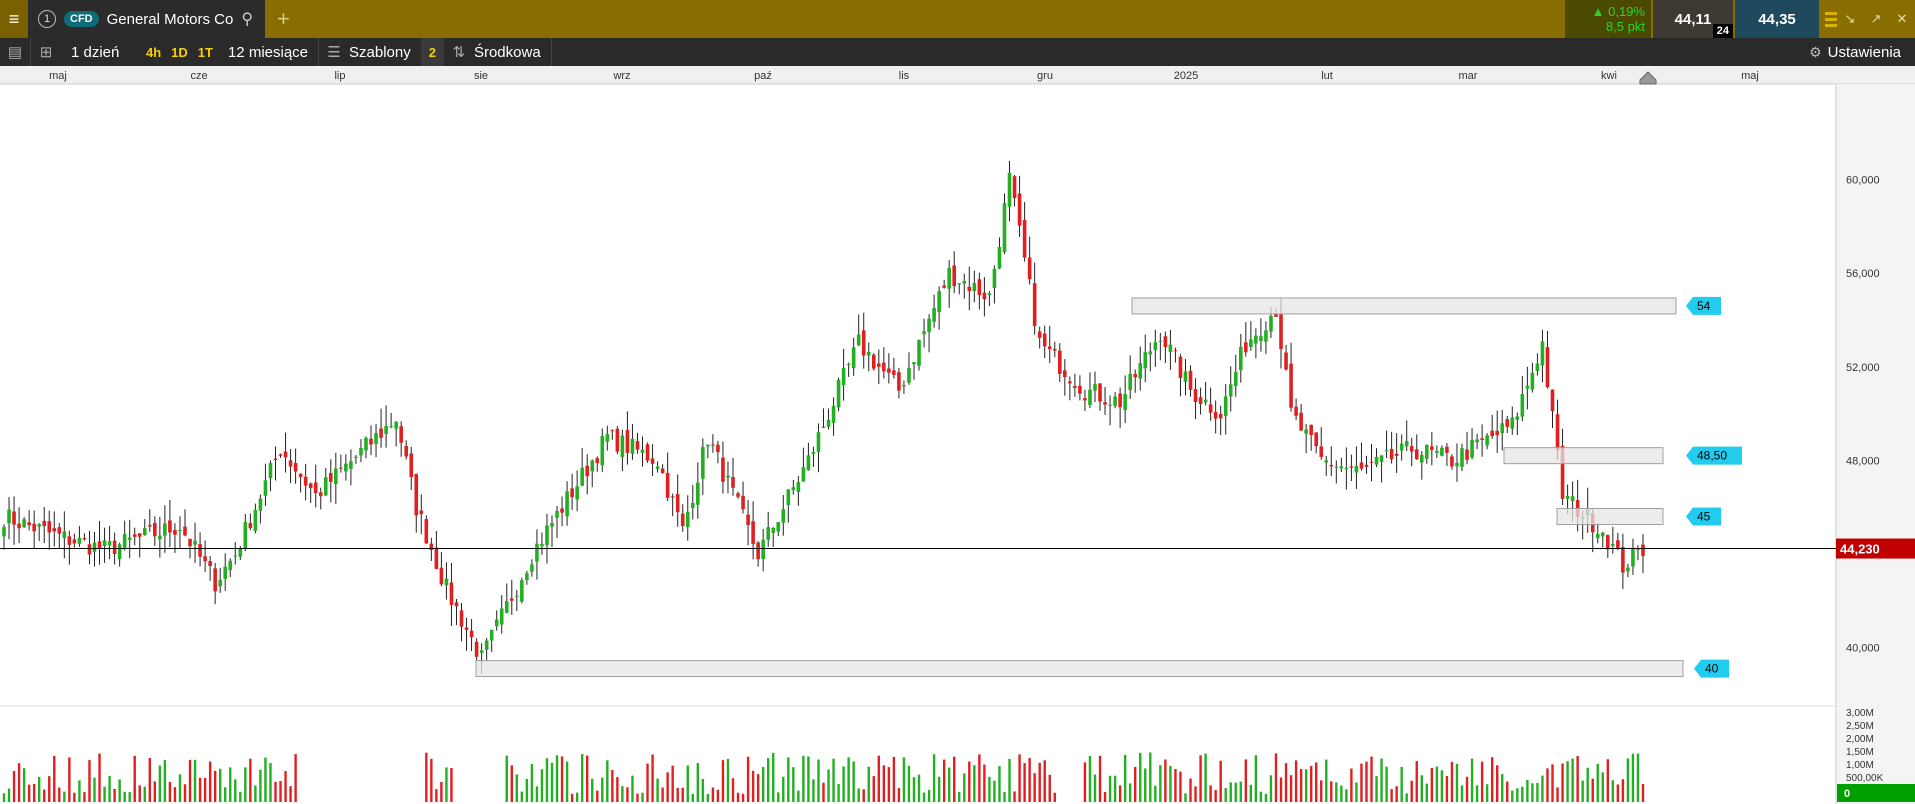 This screenshot has height=804, width=1915. What do you see at coordinates (763, 76) in the screenshot?
I see `time-axis-label: paź` at bounding box center [763, 76].